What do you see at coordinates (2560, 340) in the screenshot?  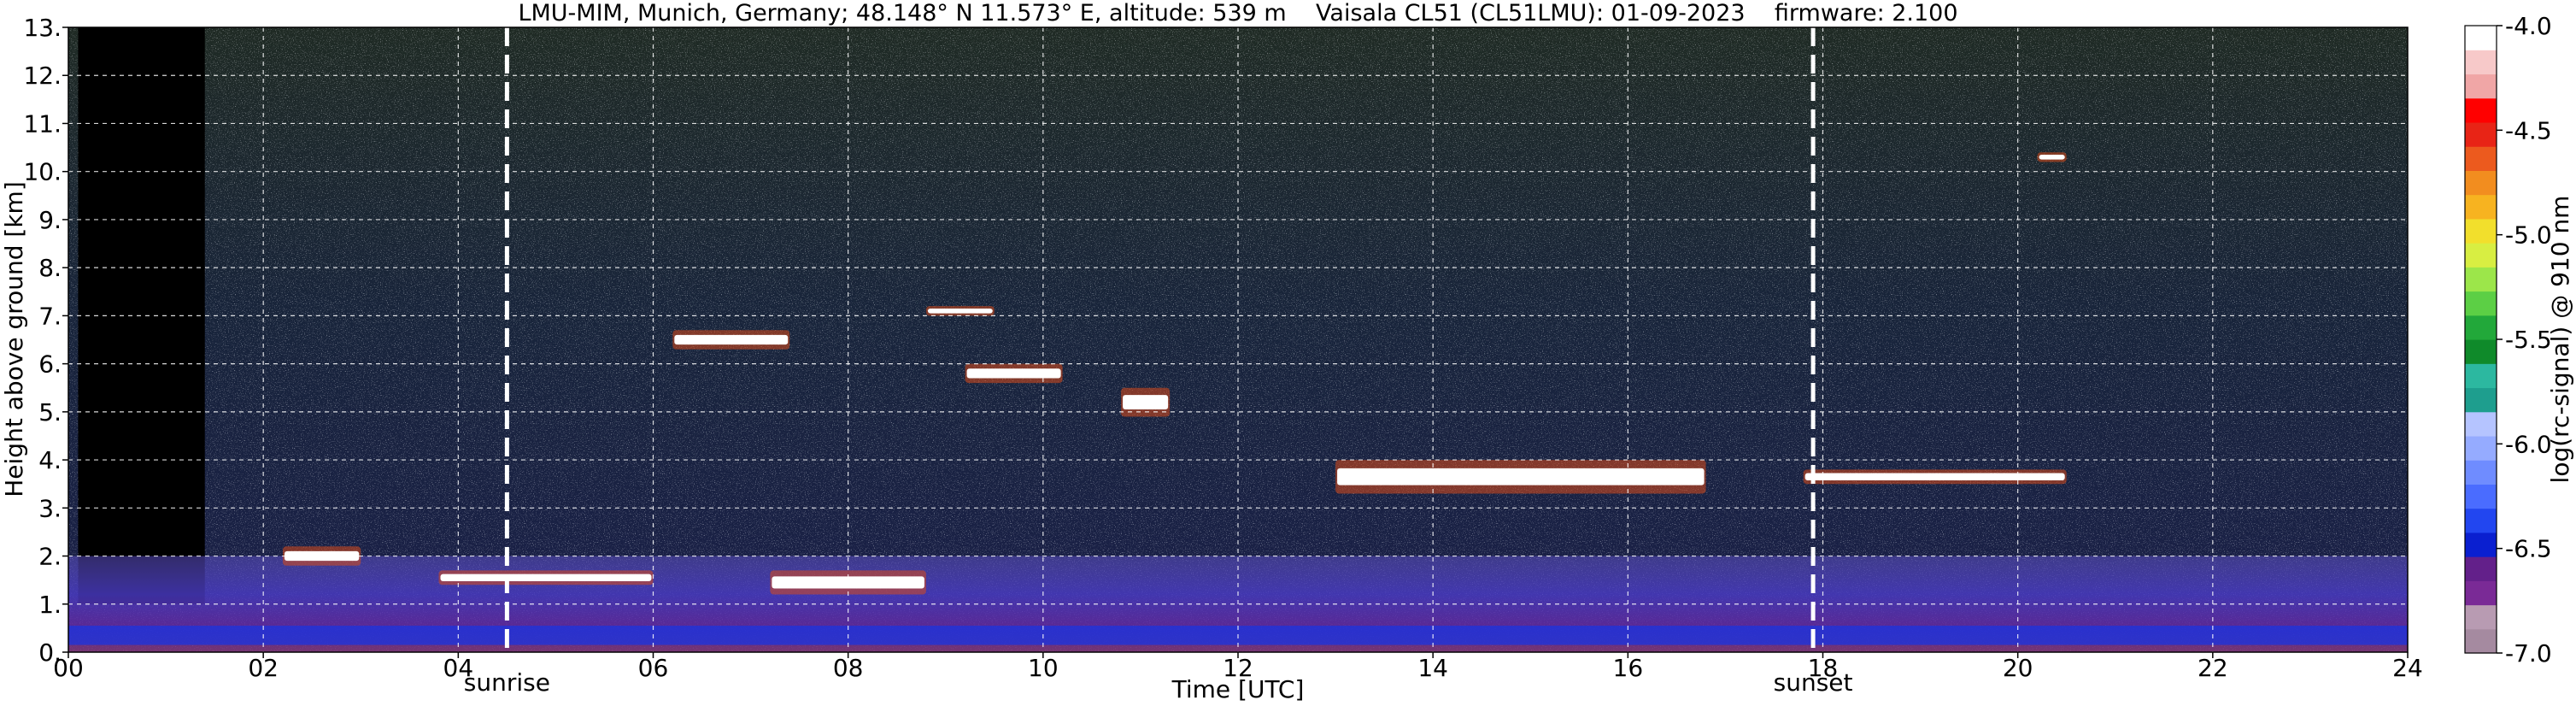 I see `colorbar-label: log(rc-signal) @ 910 nm` at bounding box center [2560, 340].